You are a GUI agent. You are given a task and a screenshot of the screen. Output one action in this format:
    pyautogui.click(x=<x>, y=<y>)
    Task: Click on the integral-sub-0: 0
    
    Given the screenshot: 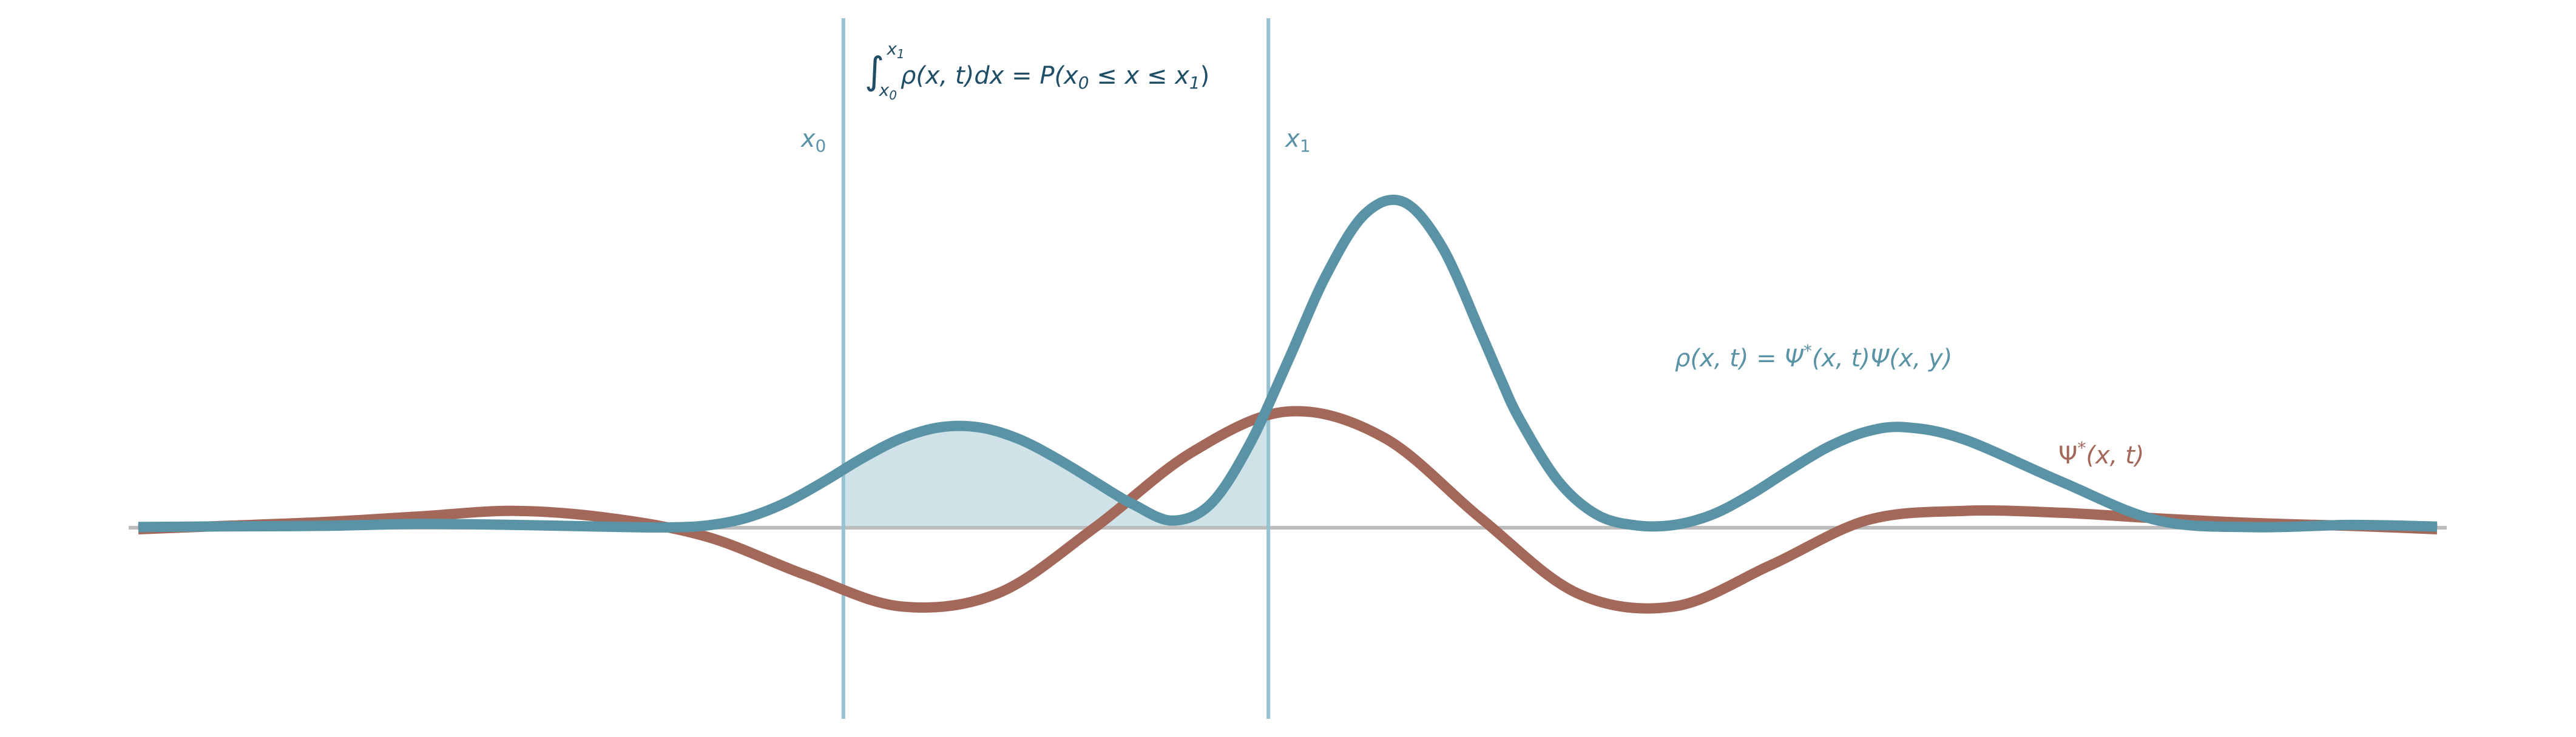 What is the action you would take?
    pyautogui.click(x=1083, y=83)
    